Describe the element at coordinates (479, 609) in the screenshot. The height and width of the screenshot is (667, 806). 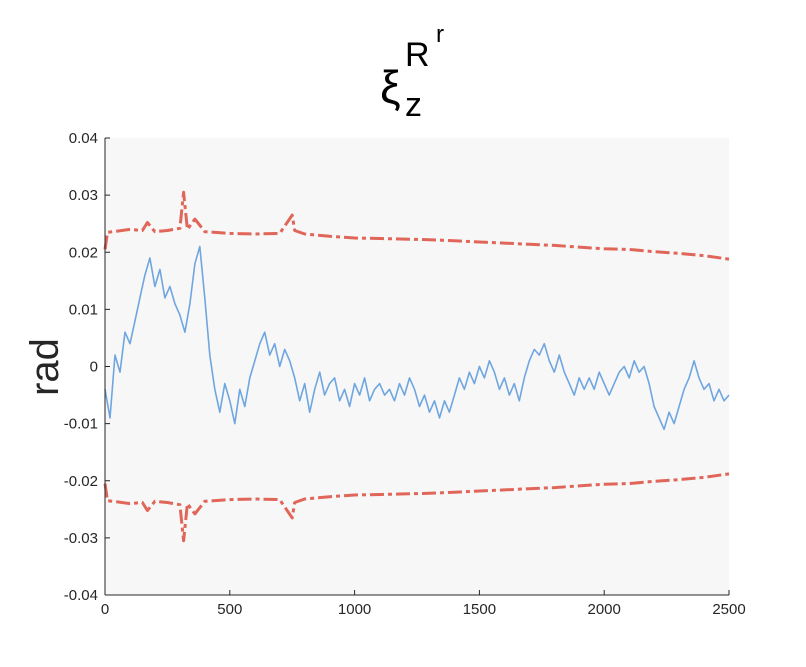
I see `x-tick-label: 1500` at that location.